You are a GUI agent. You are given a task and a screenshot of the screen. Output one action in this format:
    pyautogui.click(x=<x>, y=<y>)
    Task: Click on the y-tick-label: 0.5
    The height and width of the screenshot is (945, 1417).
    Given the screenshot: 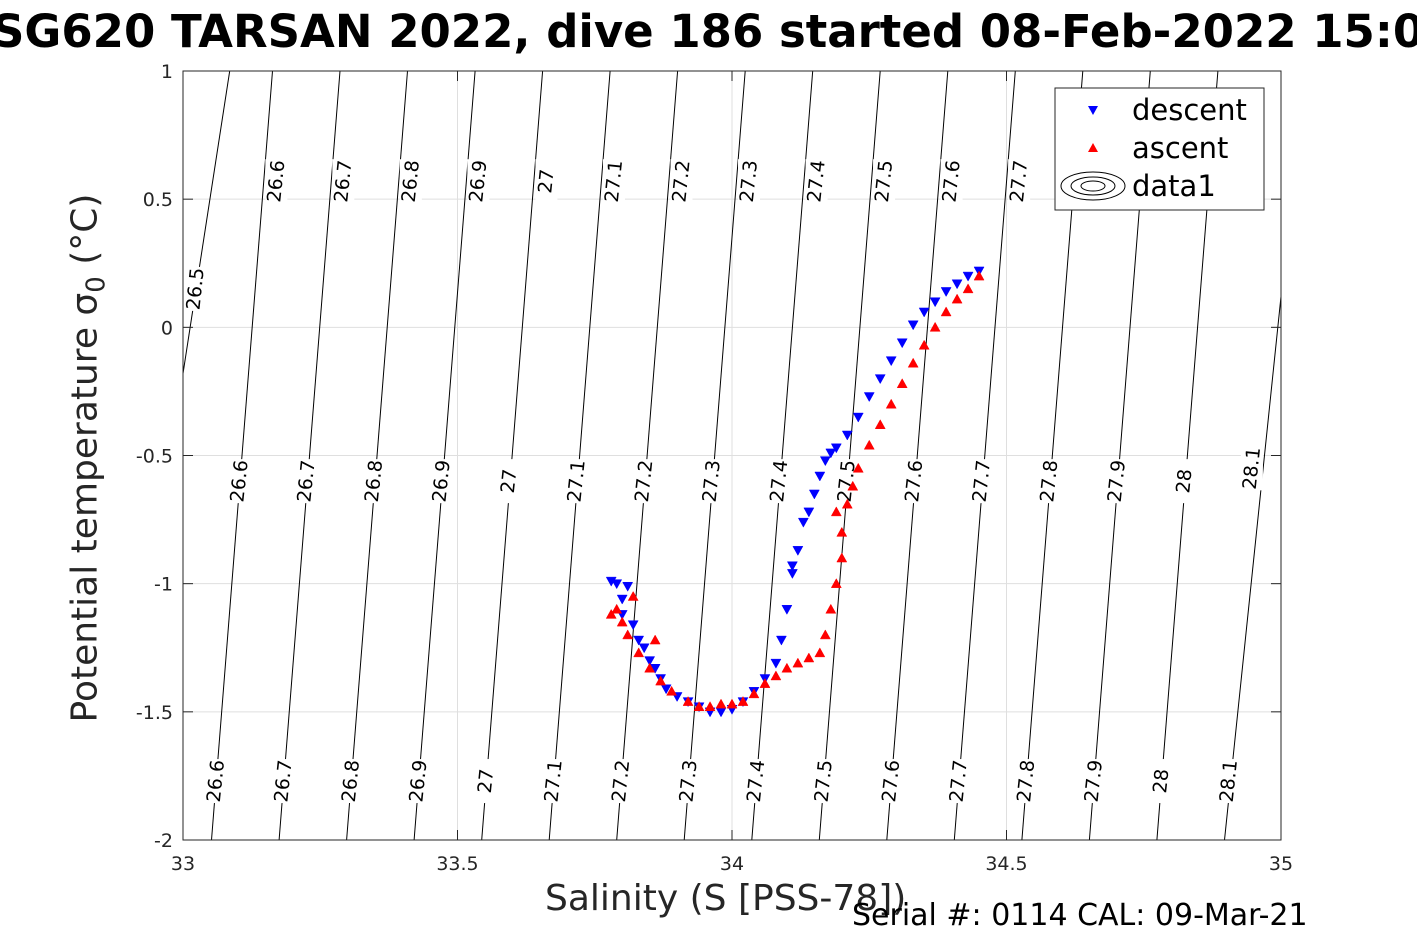 What is the action you would take?
    pyautogui.click(x=158, y=200)
    